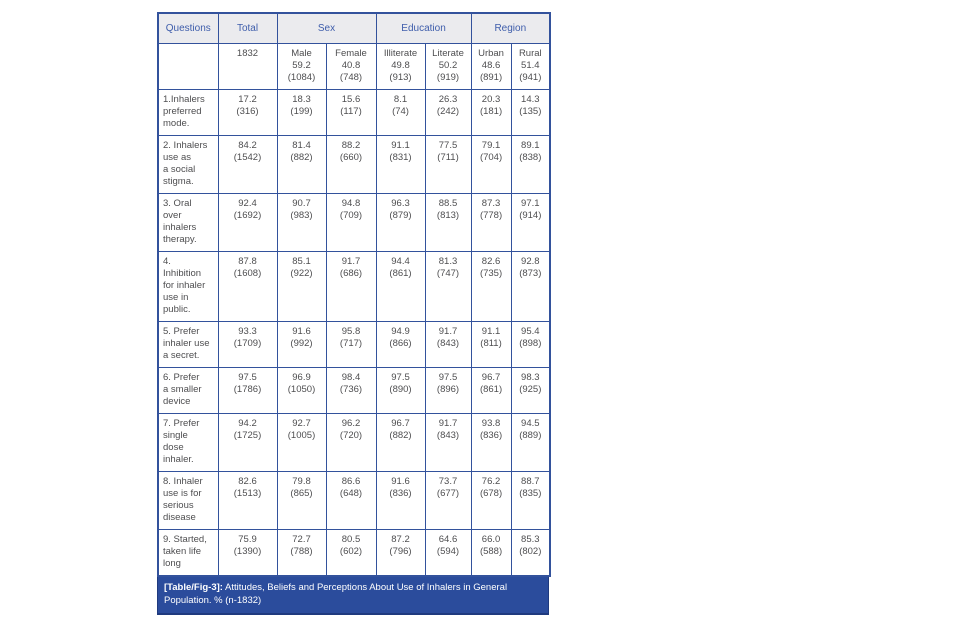 The image size is (962, 643). I want to click on header-group-row: Questions Total Sex Education Region, so click(354, 28).